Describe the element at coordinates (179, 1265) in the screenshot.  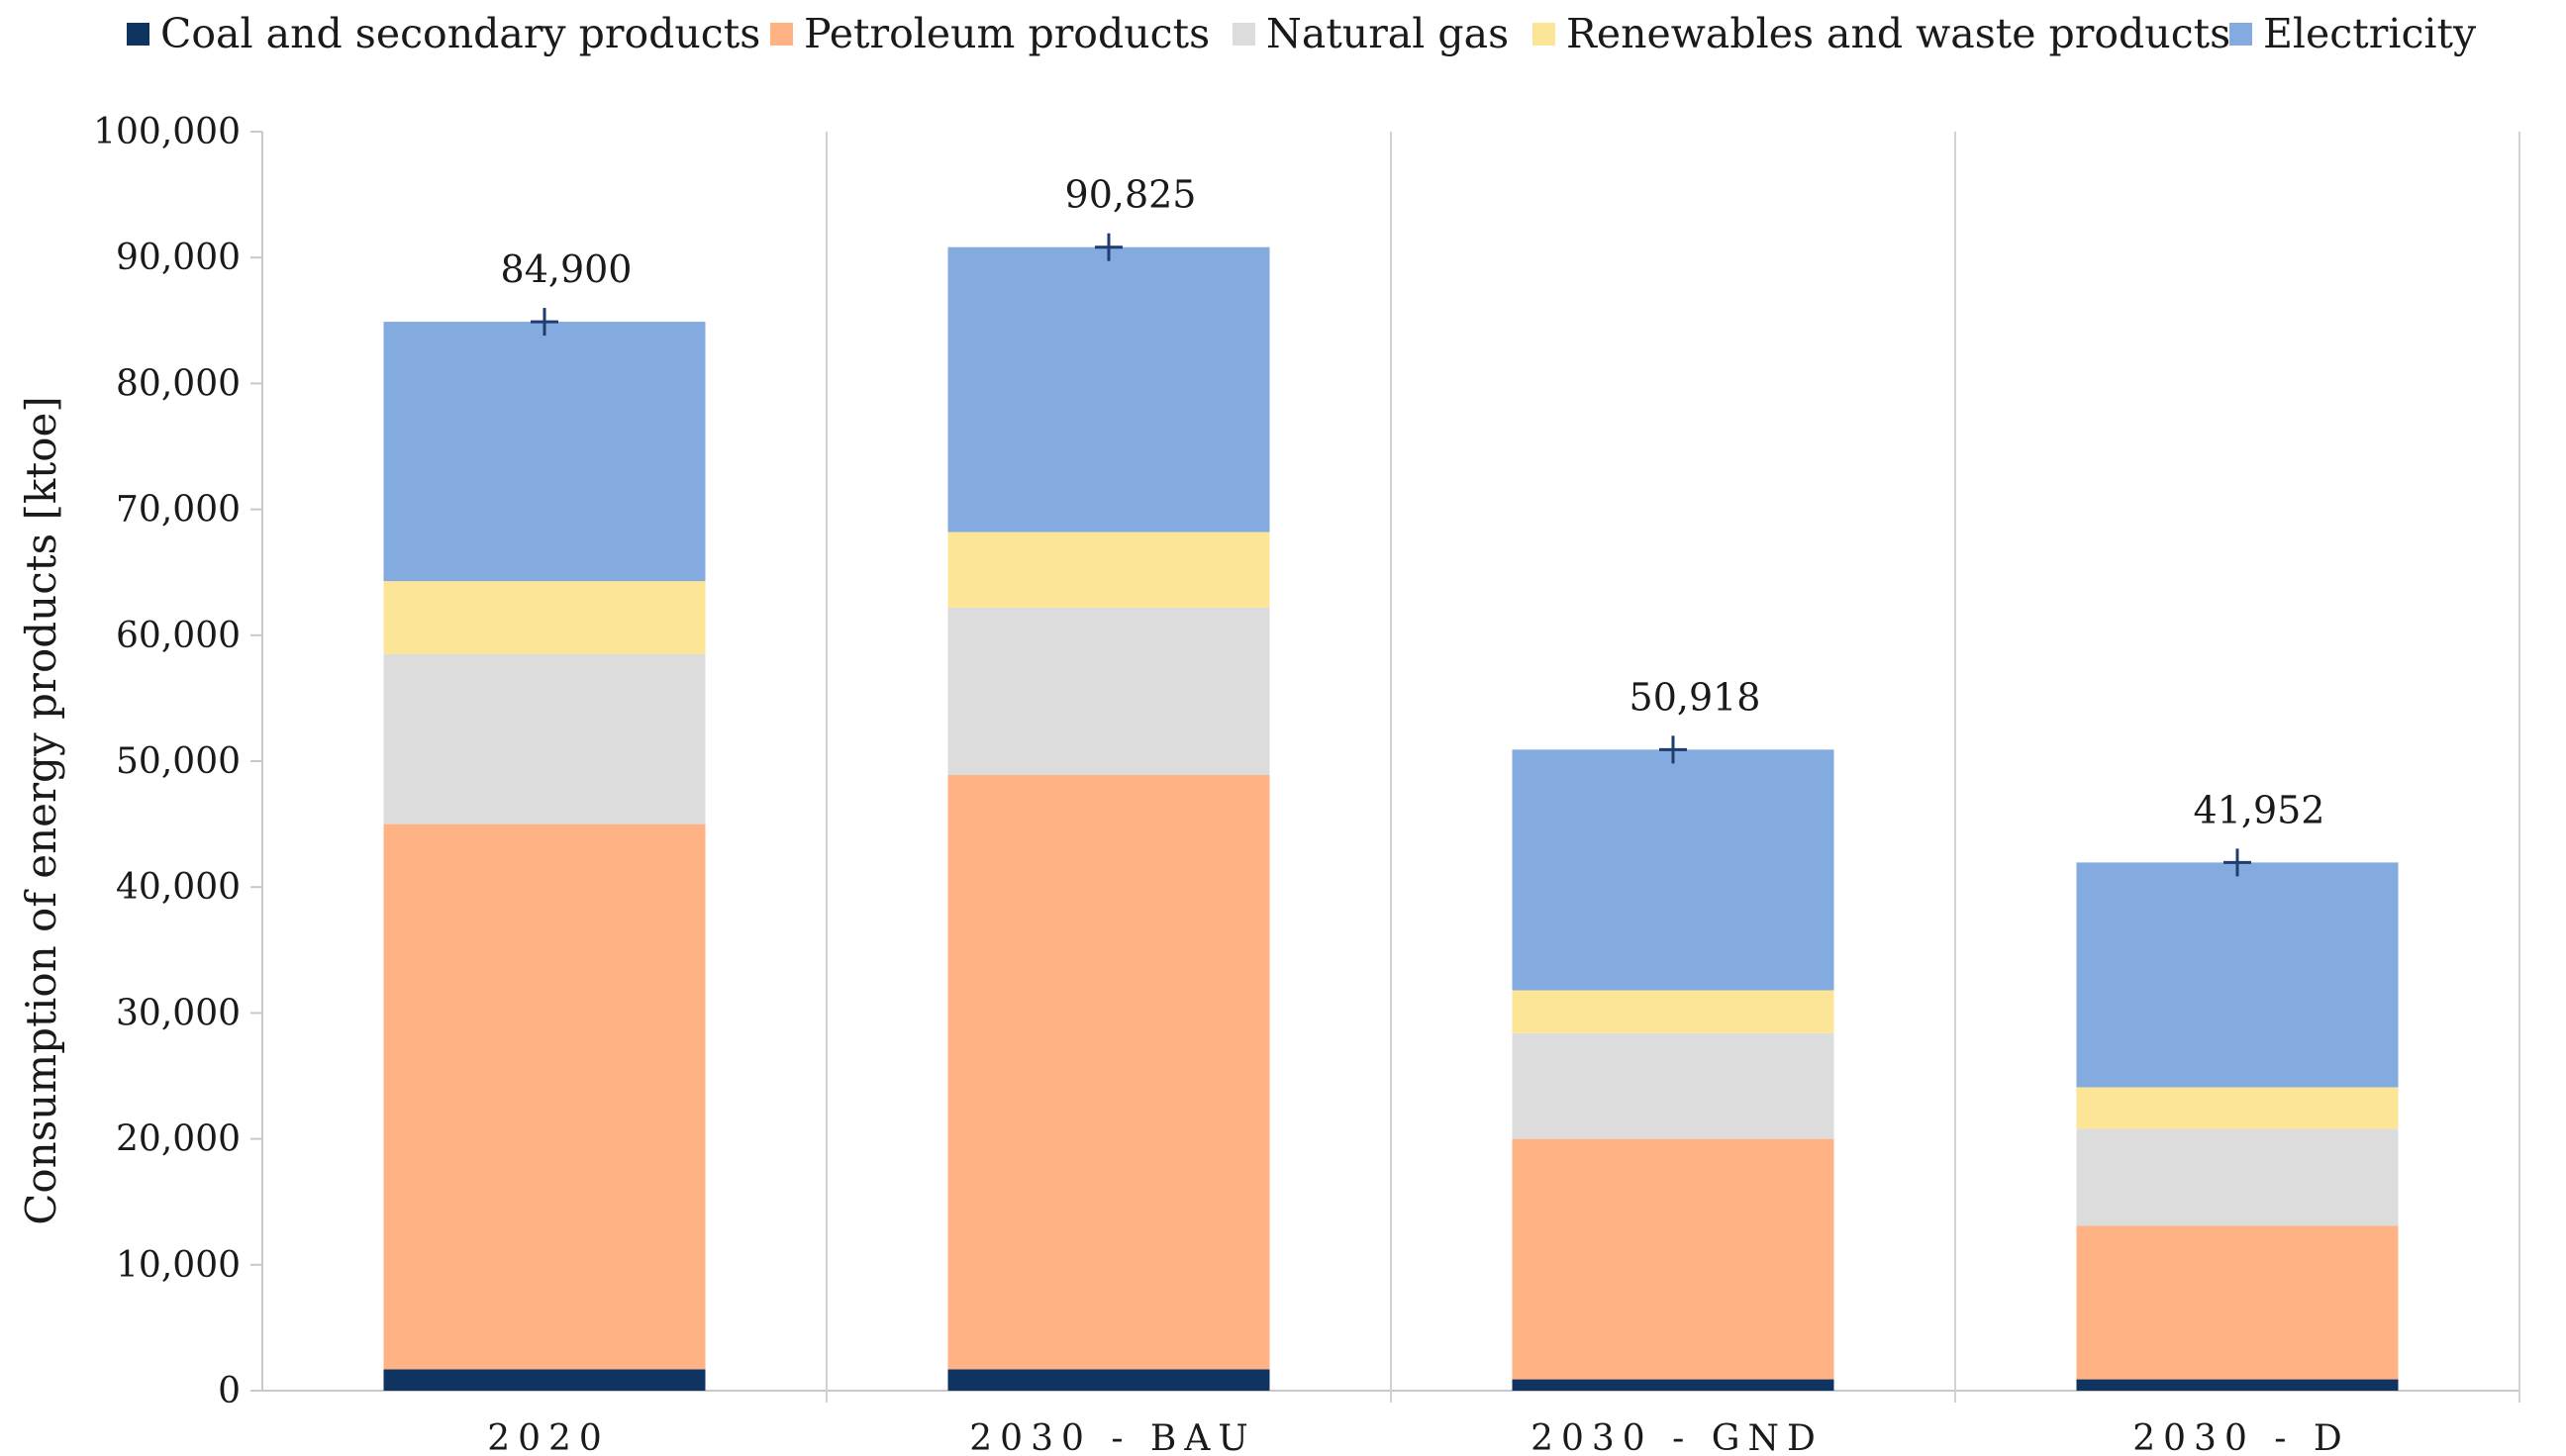
I see `y-tick-label: 10,000` at that location.